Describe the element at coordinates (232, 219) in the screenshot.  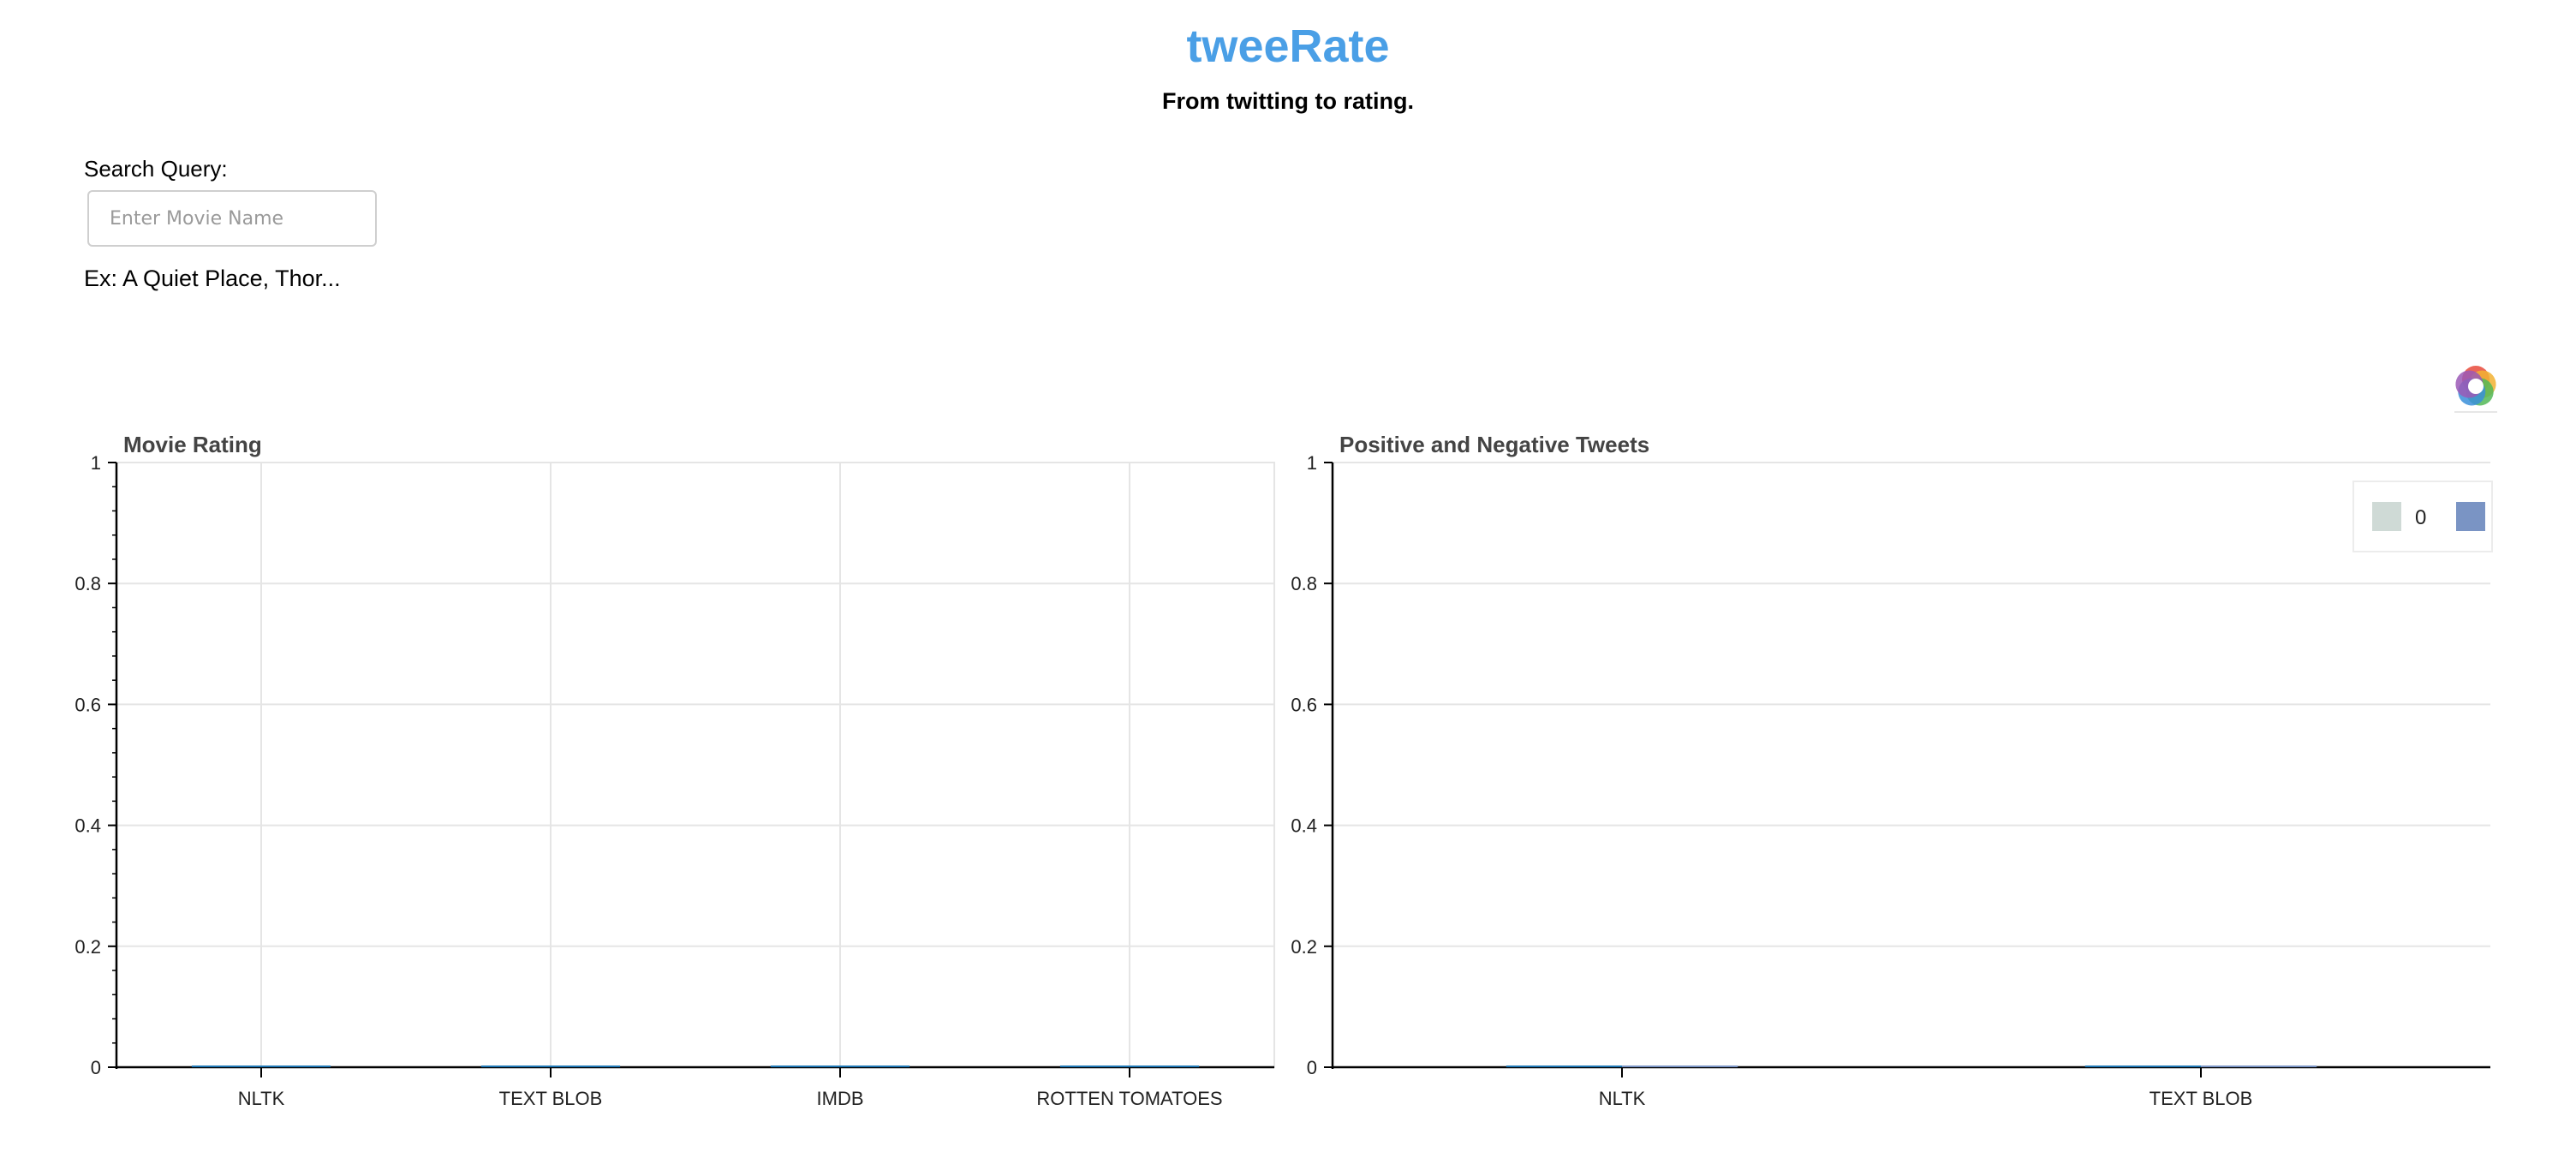
I see `search-input` at that location.